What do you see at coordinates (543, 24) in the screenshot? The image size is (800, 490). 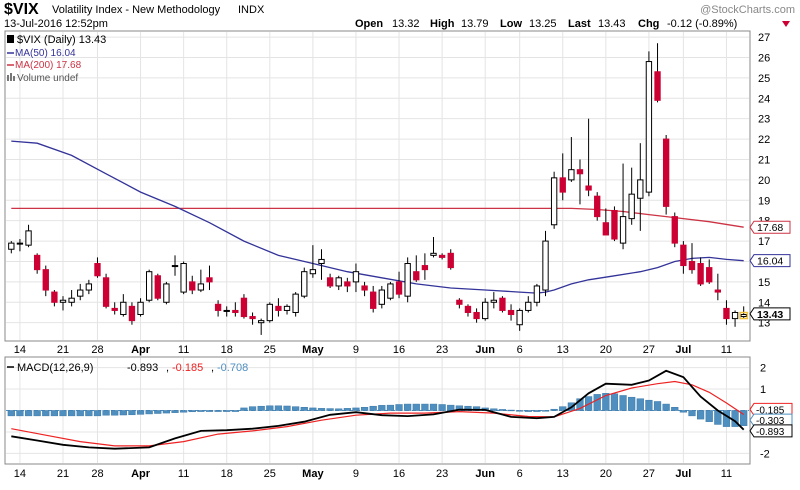 I see `low-value: 13.25` at bounding box center [543, 24].